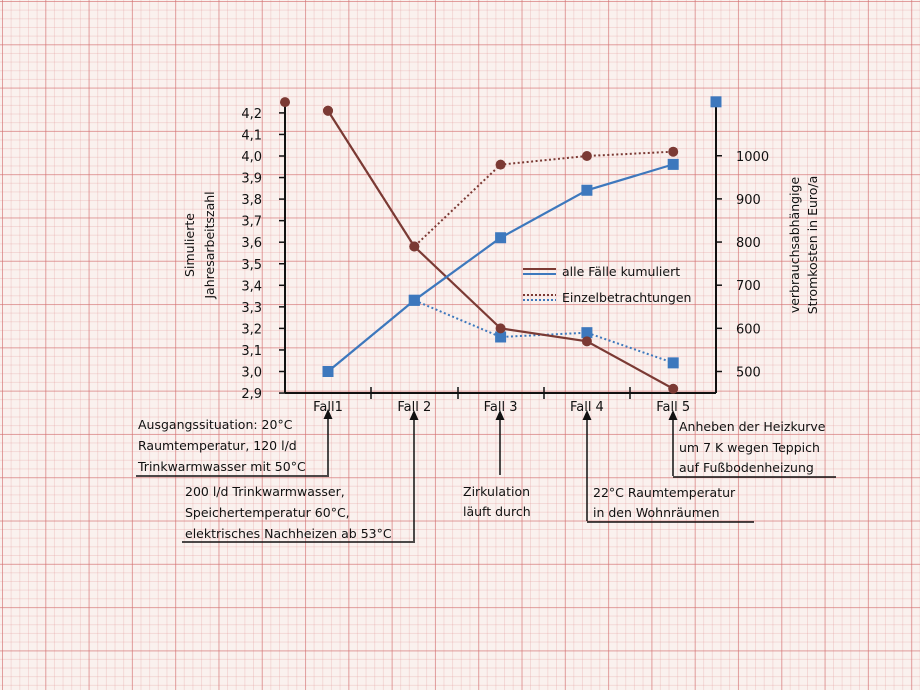 The width and height of the screenshot is (920, 690). Describe the element at coordinates (267, 512) in the screenshot. I see `annotation-fall2-line2: Speichertemperatur 60°C,` at that location.